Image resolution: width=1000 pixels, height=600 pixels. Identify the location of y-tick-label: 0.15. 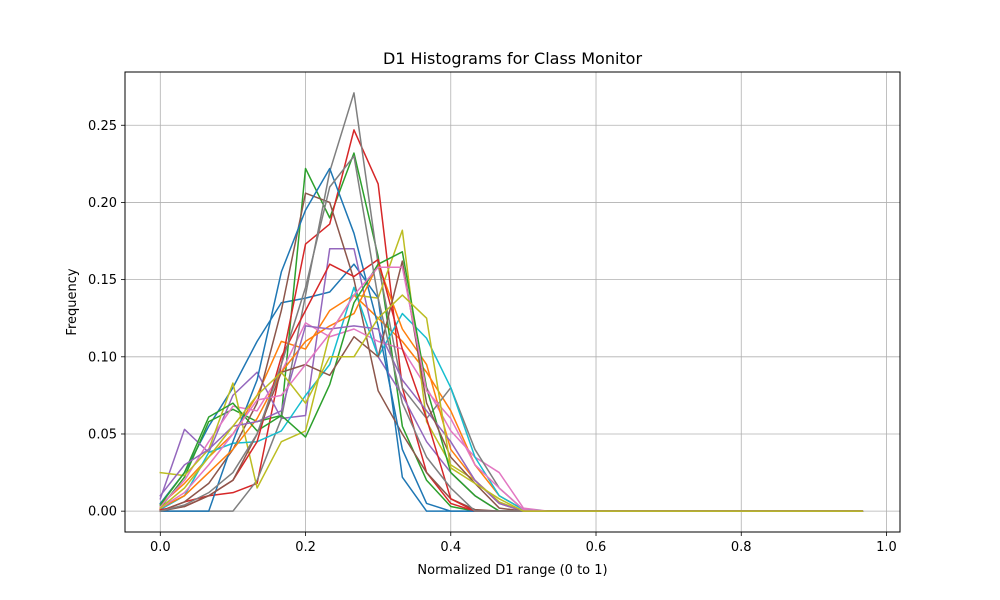
(102, 280).